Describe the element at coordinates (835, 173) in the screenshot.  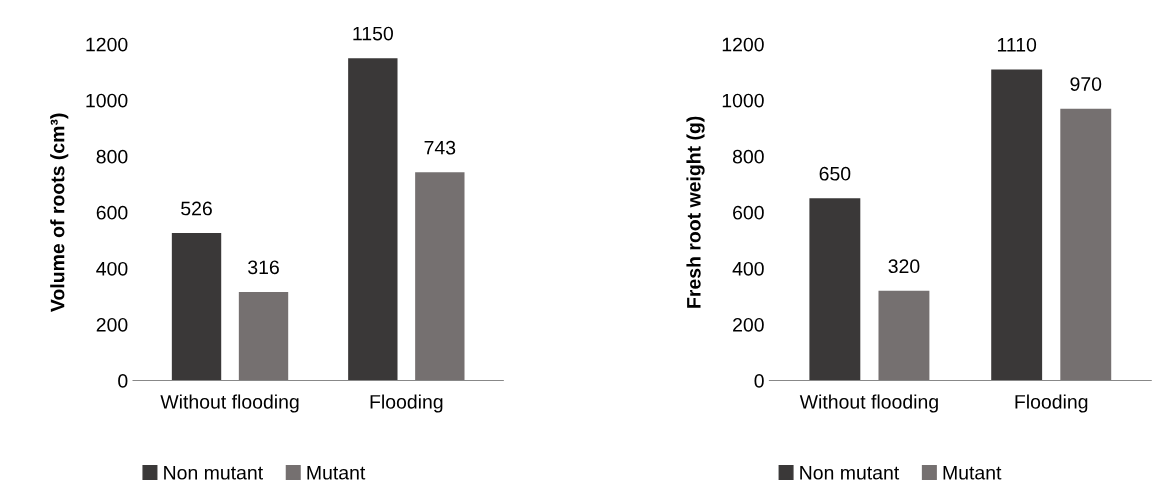
I see `data-label: 650` at that location.